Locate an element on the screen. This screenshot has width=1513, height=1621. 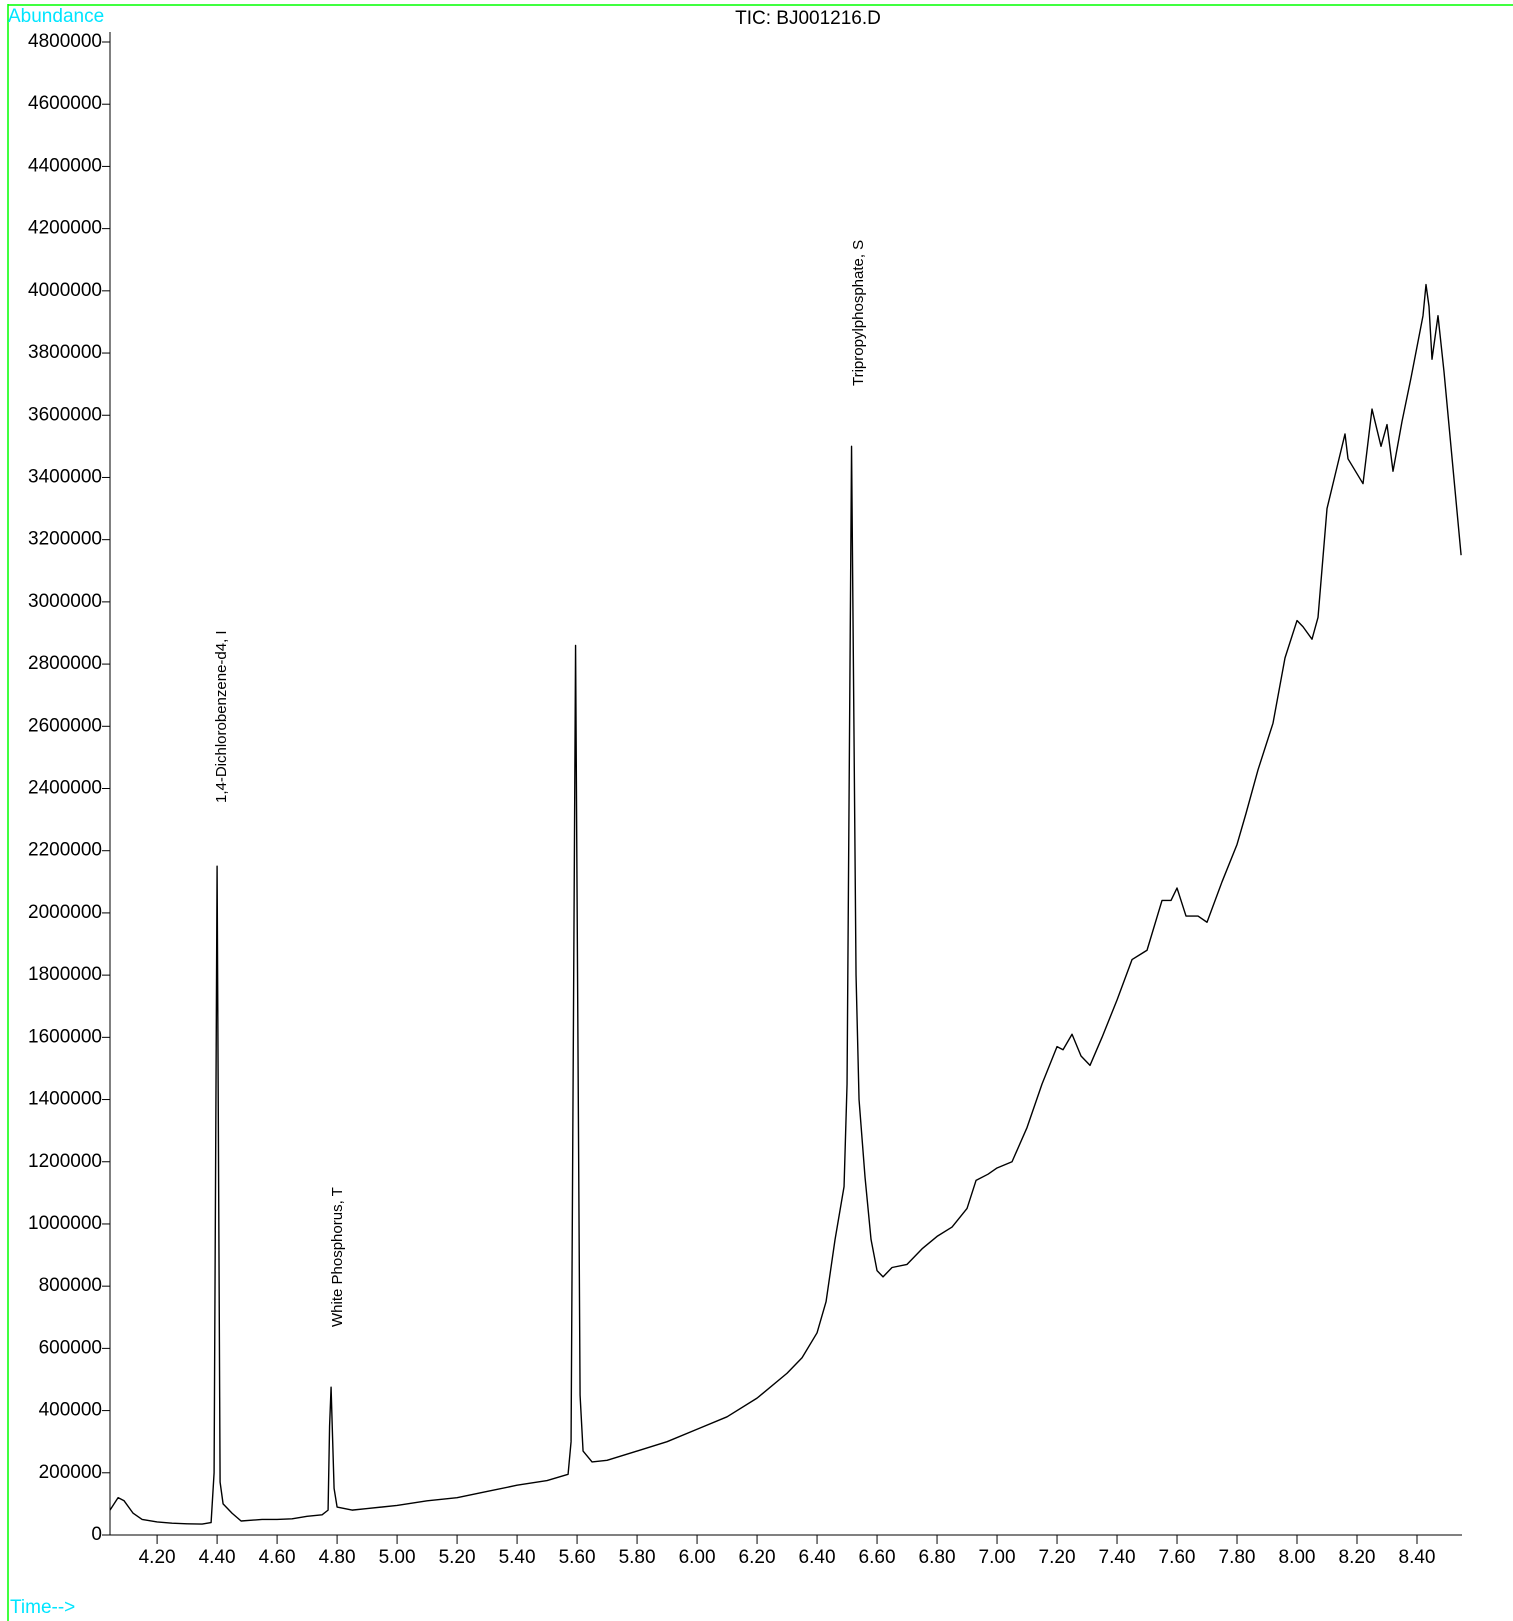
x-tick-label: 5.60 is located at coordinates (577, 1557).